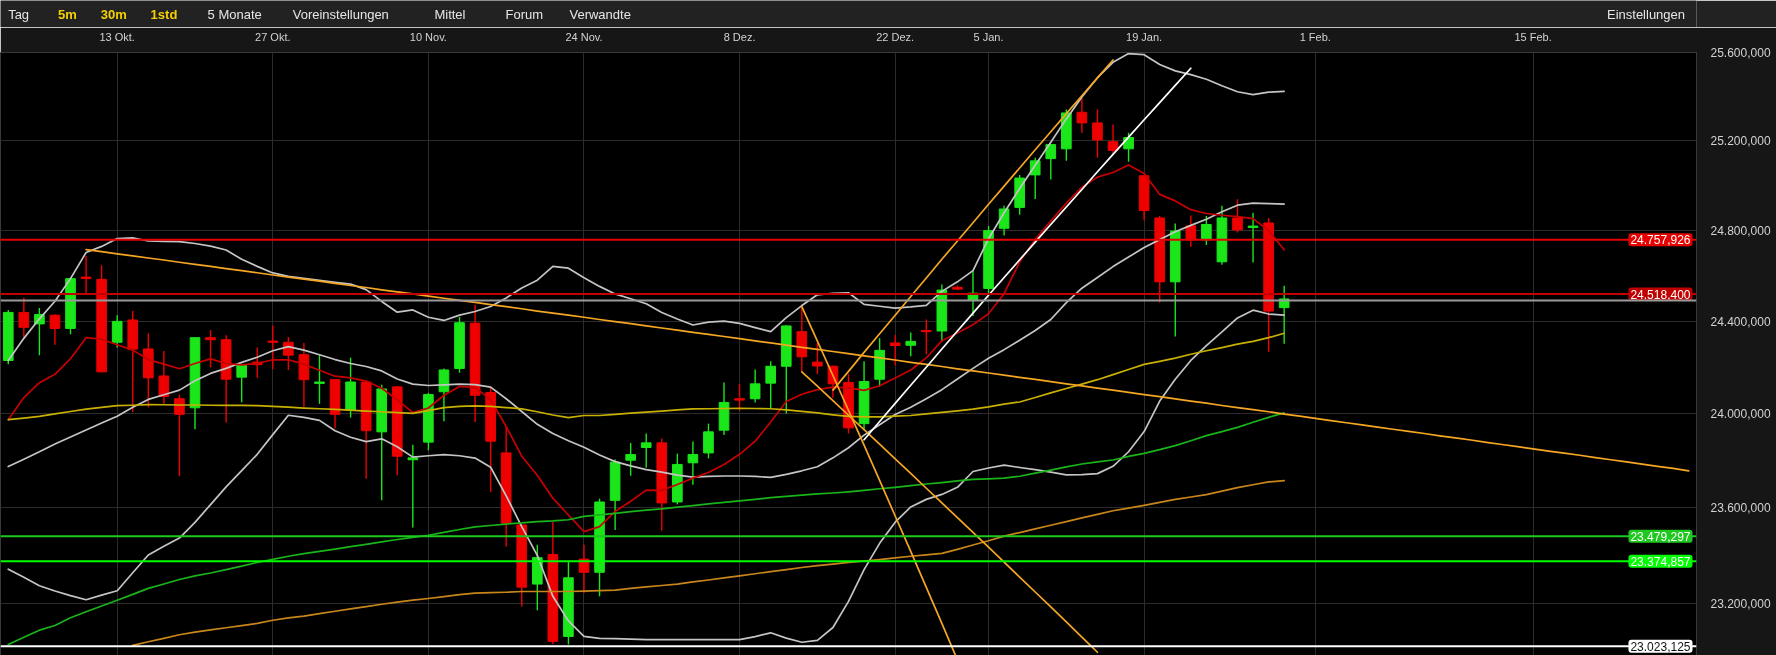  Describe the element at coordinates (164, 14) in the screenshot. I see `text: 1std` at that location.